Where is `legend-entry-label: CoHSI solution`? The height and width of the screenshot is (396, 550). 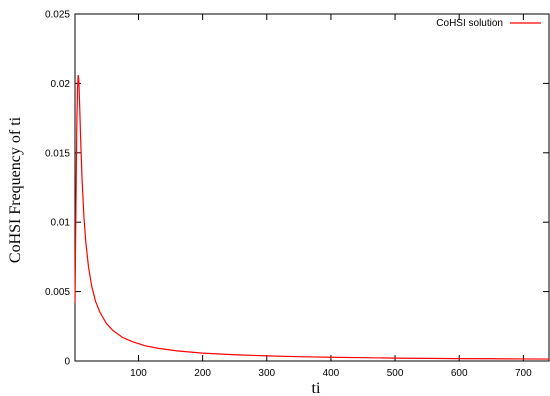
legend-entry-label: CoHSI solution is located at coordinates (469, 23).